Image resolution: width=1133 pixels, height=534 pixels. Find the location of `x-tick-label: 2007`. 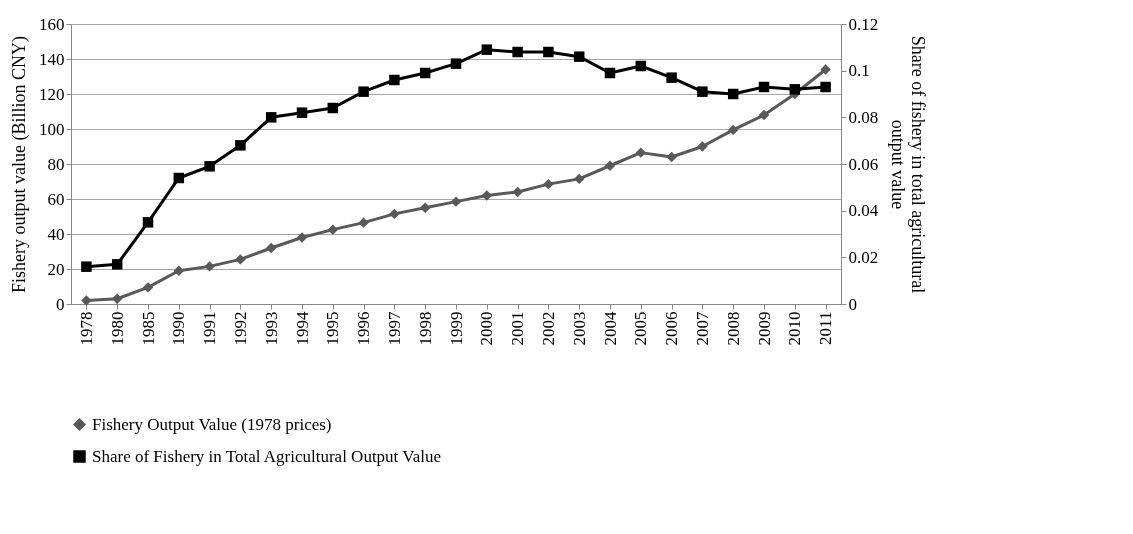

x-tick-label: 2007 is located at coordinates (702, 328).